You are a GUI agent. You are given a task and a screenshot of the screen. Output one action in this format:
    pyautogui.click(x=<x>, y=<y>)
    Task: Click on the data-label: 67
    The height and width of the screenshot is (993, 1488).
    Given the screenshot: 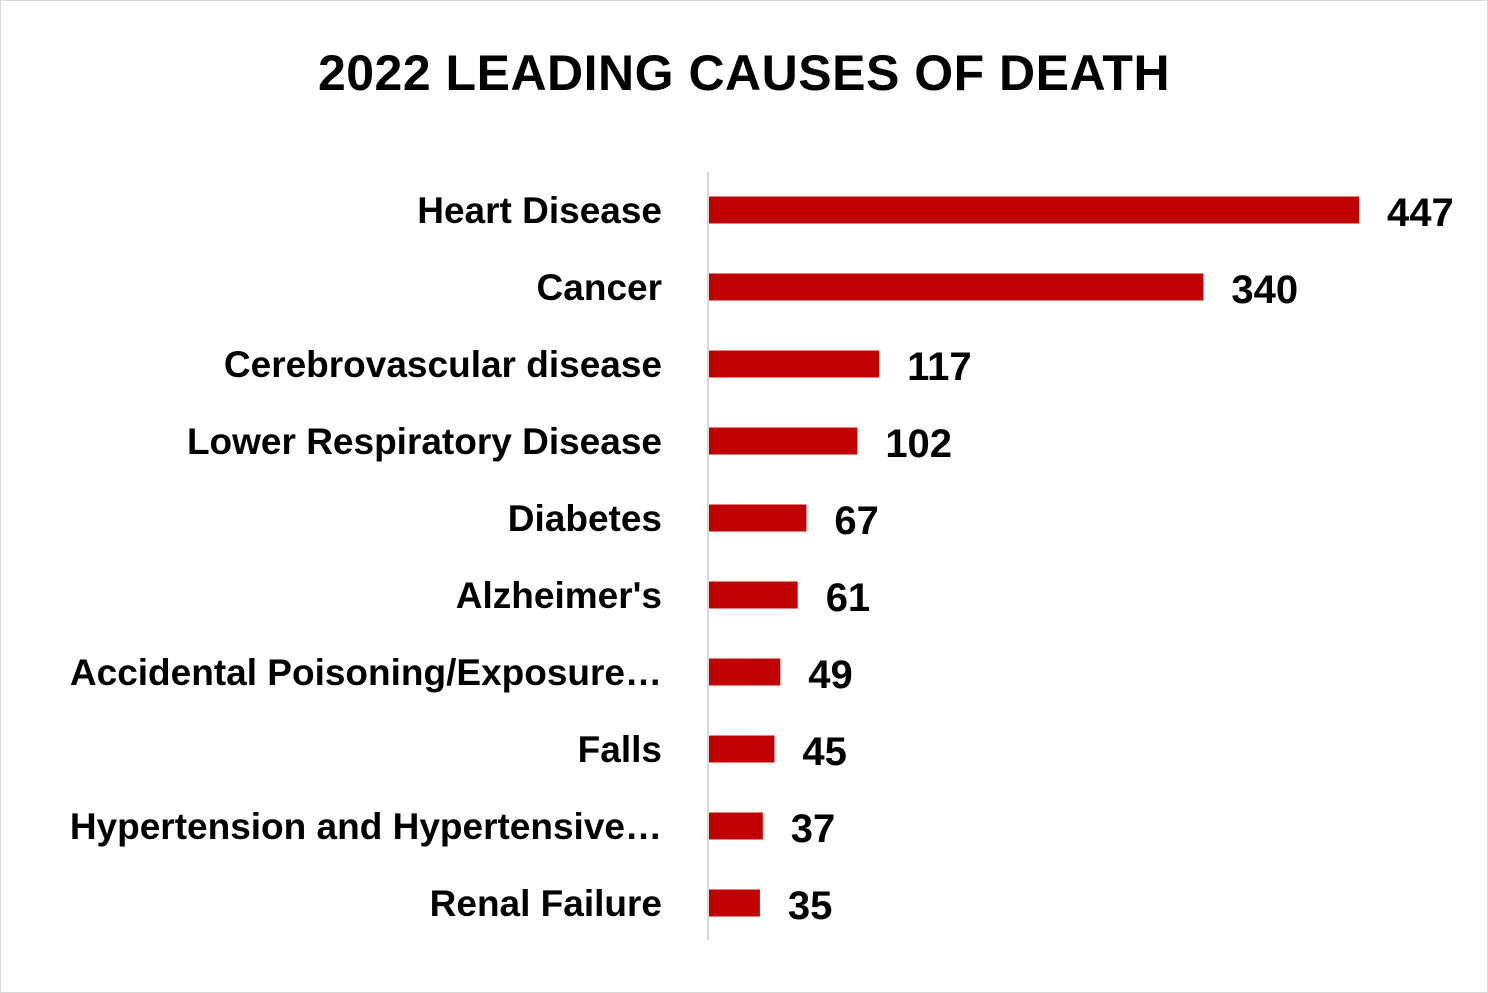 What is the action you would take?
    pyautogui.click(x=856, y=521)
    